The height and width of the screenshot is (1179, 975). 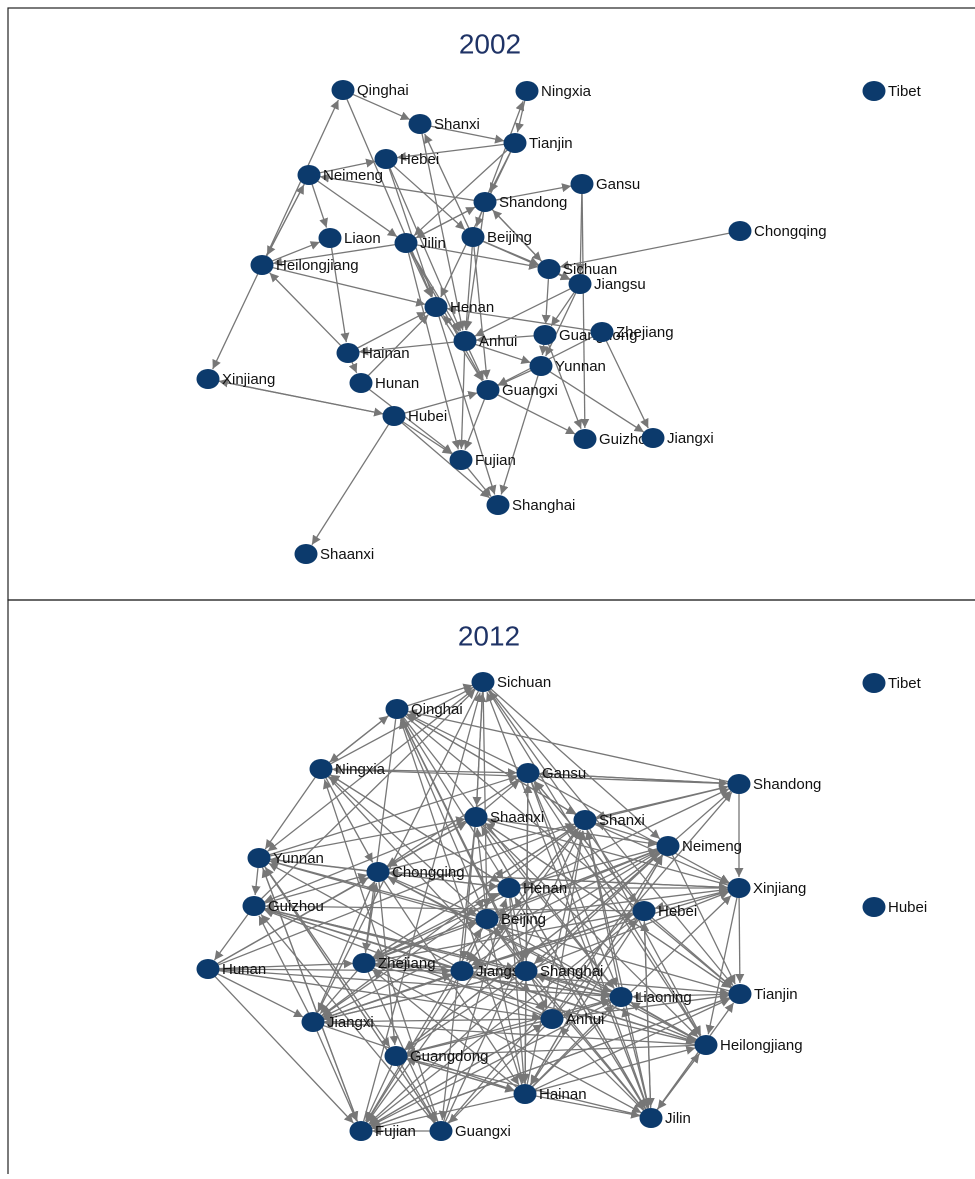 I want to click on node-label: Qinghai, so click(x=383, y=90).